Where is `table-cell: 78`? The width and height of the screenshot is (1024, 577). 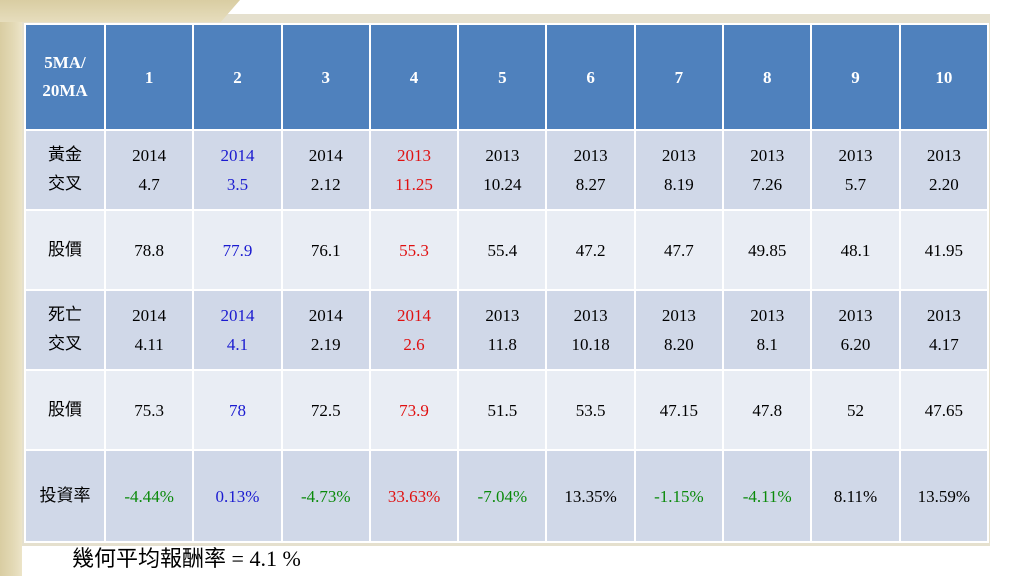 table-cell: 78 is located at coordinates (237, 410).